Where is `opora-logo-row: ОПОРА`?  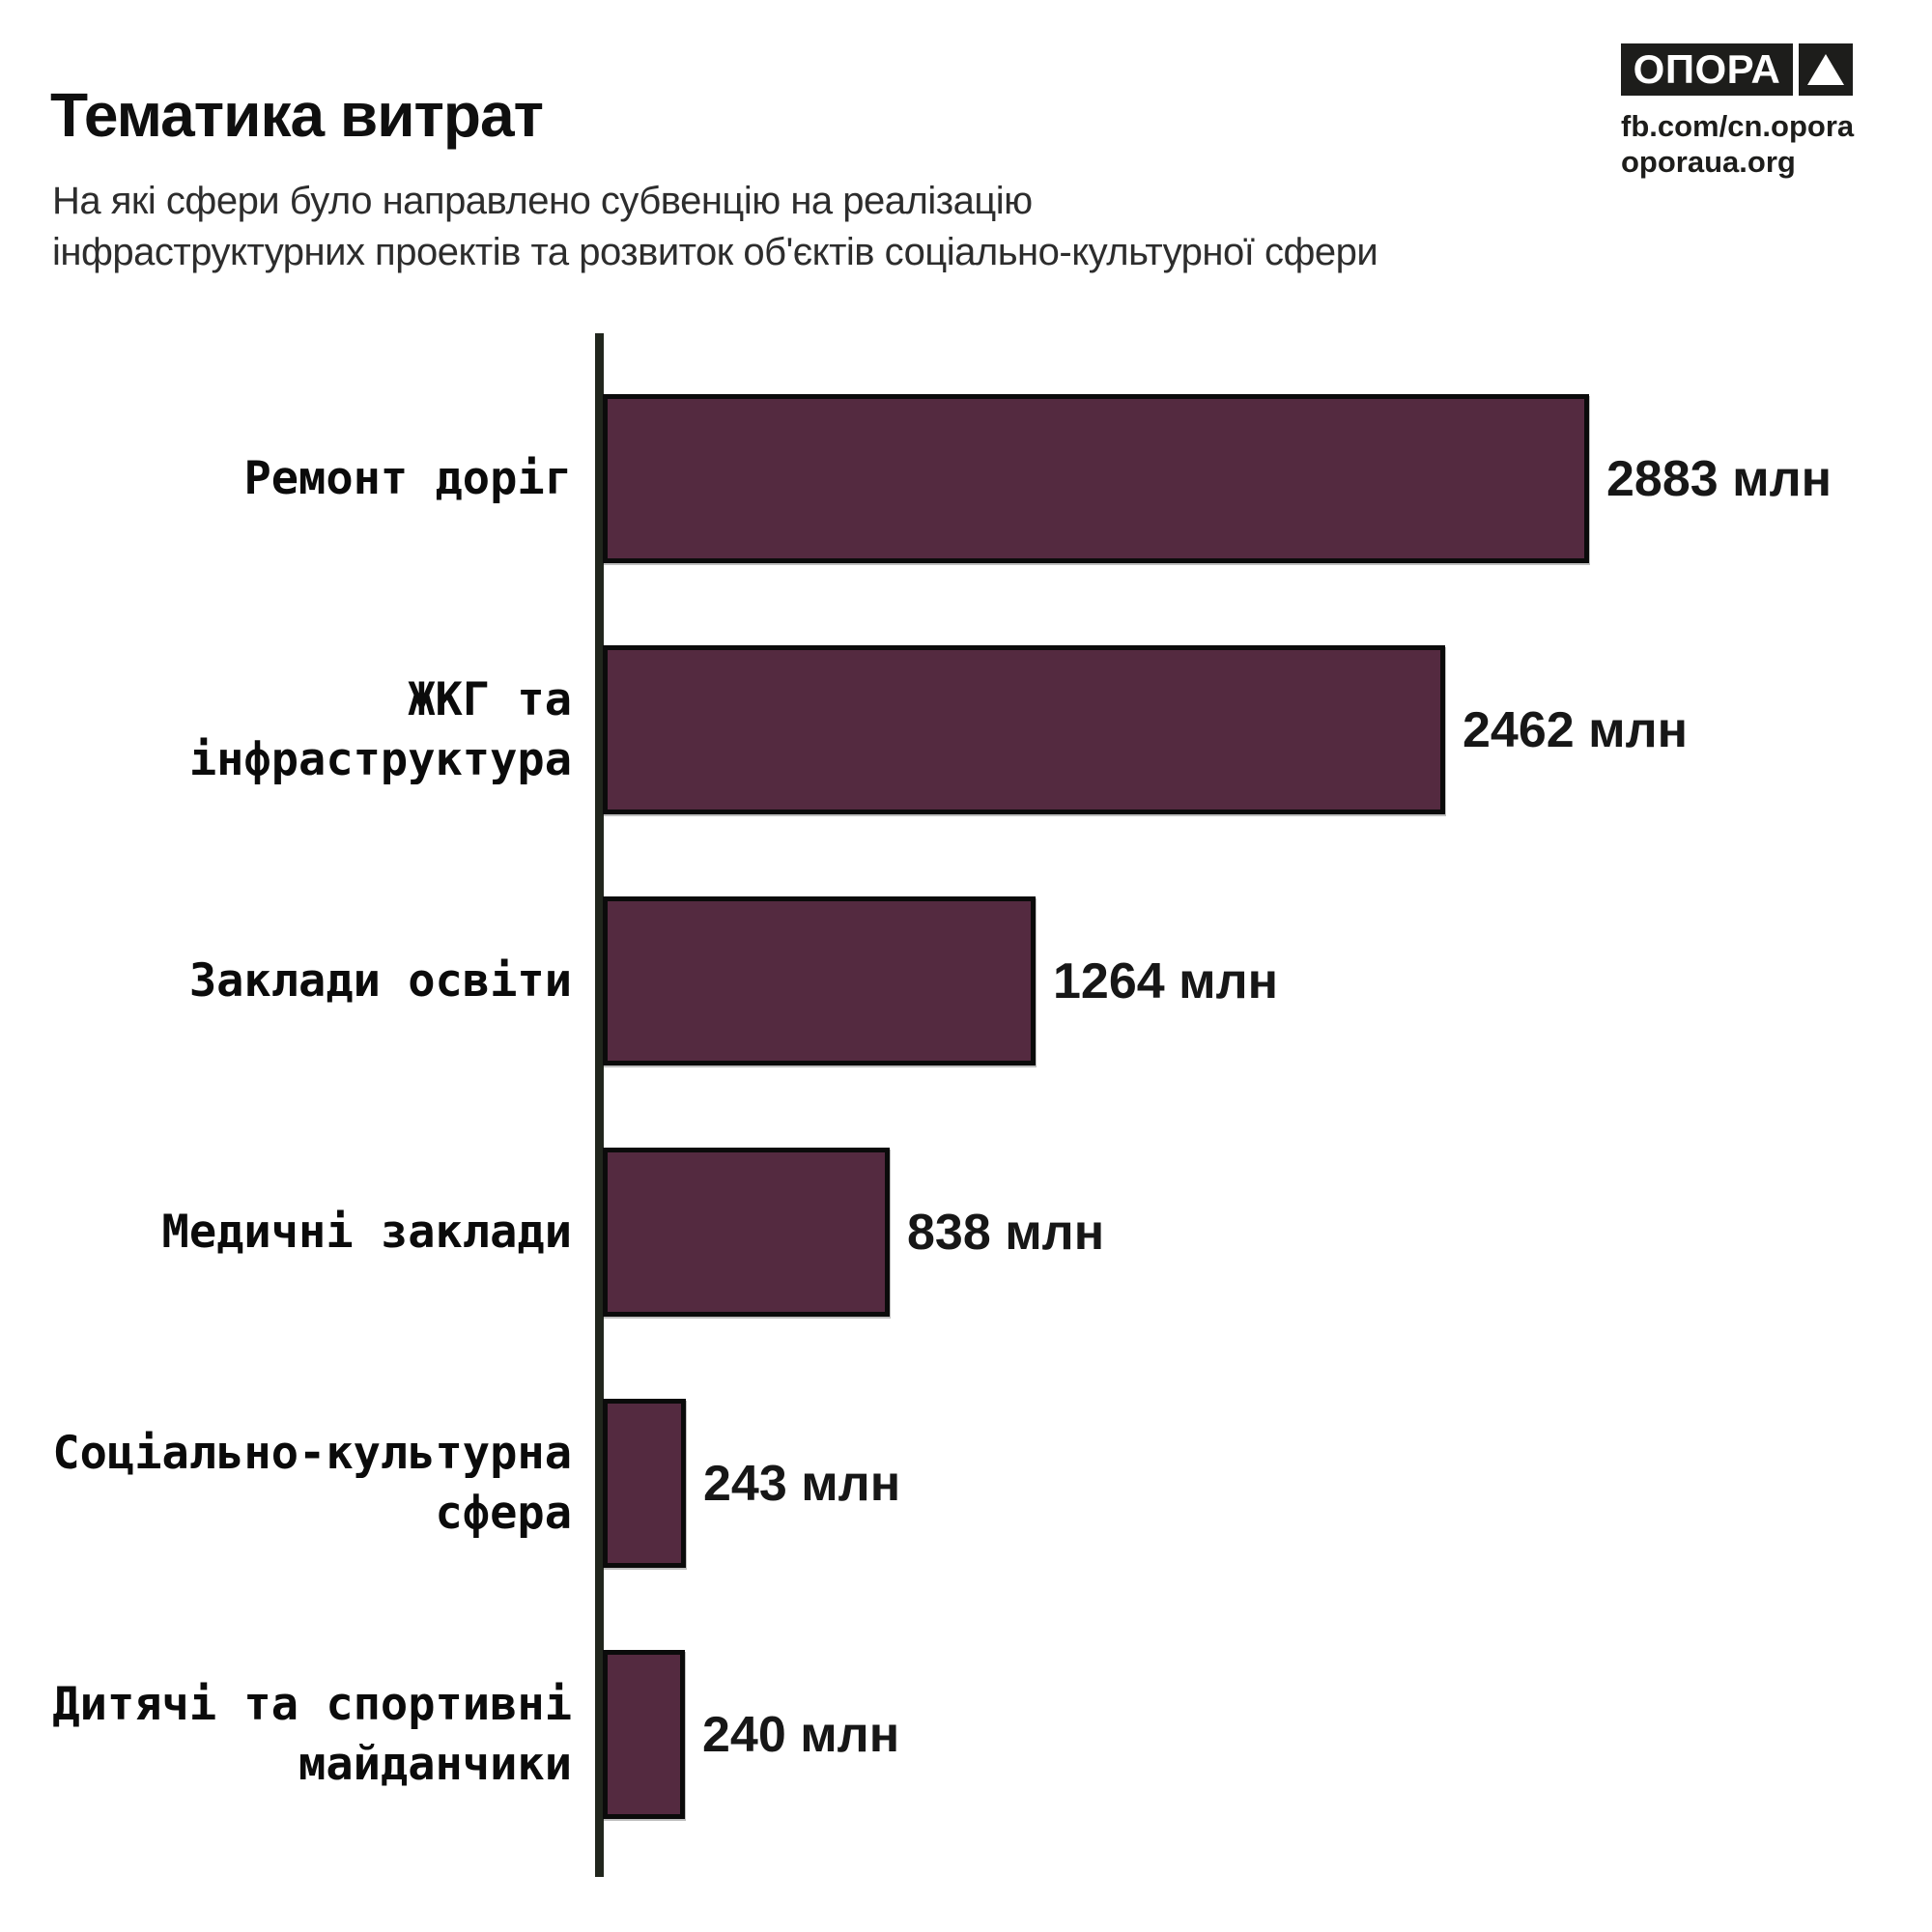
opora-logo-row: ОПОРА is located at coordinates (1737, 69).